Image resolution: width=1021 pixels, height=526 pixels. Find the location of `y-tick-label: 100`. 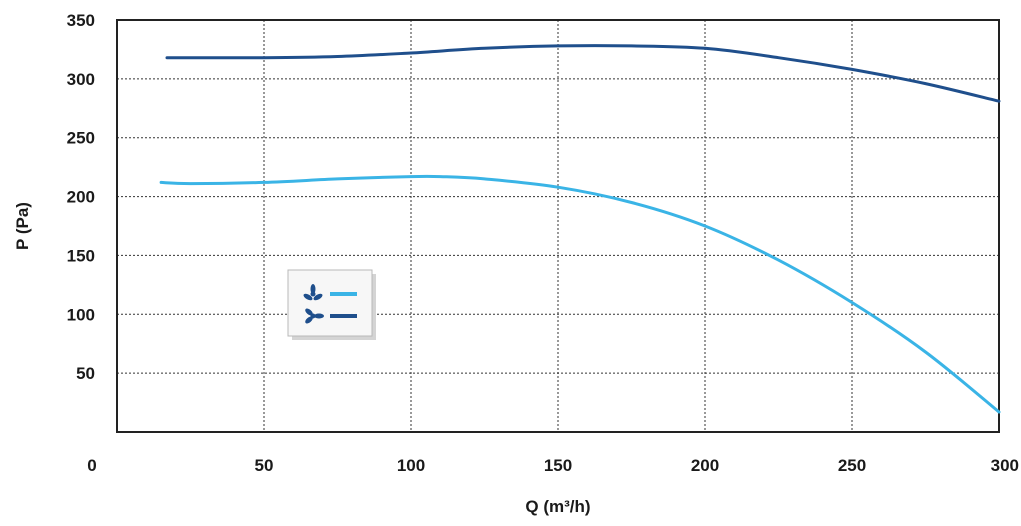

y-tick-label: 100 is located at coordinates (81, 314).